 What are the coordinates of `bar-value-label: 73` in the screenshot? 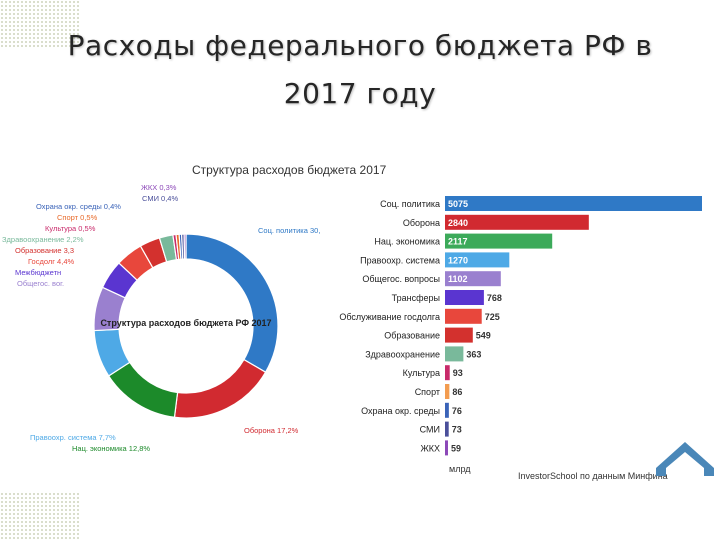 It's located at (457, 430).